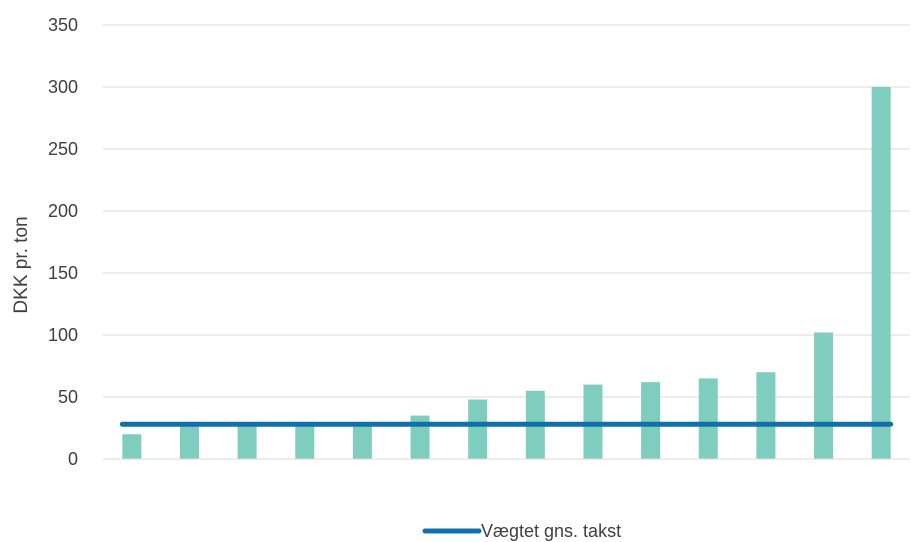 This screenshot has width=911, height=542. I want to click on y-tick-label: 350, so click(63, 25).